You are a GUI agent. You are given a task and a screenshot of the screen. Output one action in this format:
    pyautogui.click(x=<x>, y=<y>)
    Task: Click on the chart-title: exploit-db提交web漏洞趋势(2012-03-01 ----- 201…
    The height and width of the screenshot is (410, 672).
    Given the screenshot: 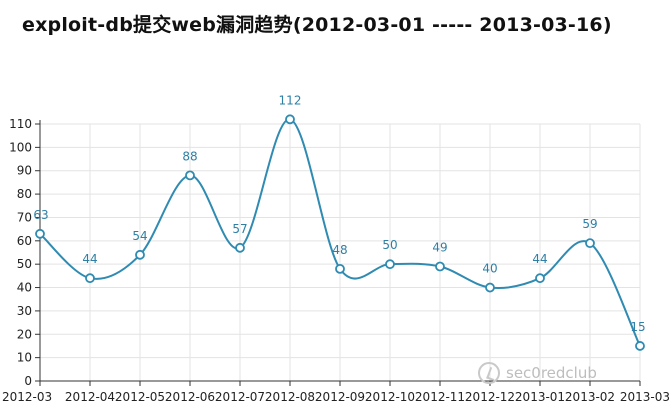 What is the action you would take?
    pyautogui.click(x=317, y=25)
    